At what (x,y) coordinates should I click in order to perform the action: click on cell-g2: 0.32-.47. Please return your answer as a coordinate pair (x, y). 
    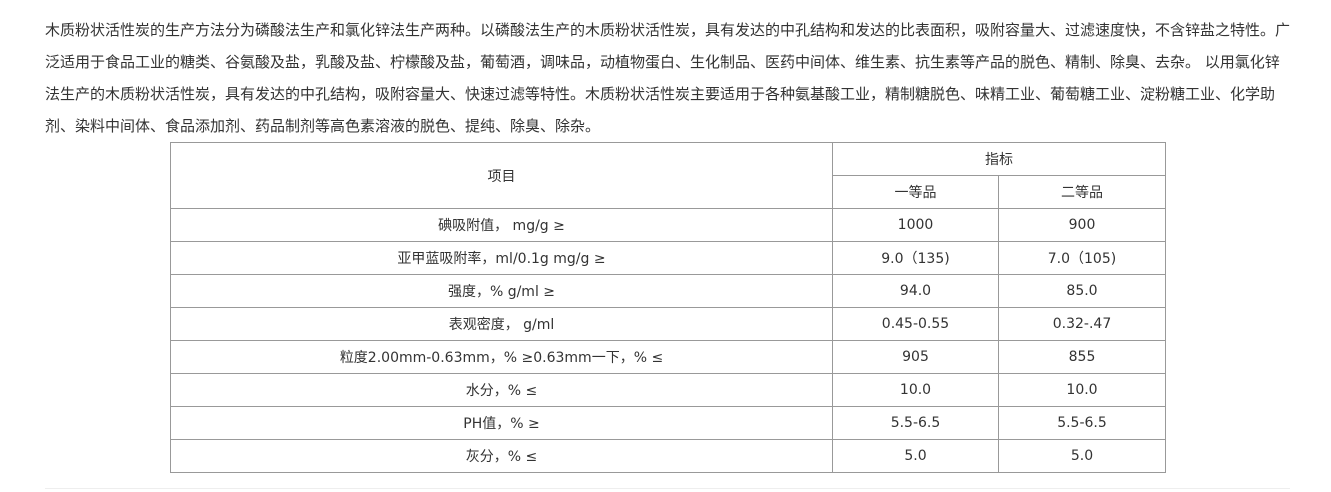
    Looking at the image, I should click on (1082, 324).